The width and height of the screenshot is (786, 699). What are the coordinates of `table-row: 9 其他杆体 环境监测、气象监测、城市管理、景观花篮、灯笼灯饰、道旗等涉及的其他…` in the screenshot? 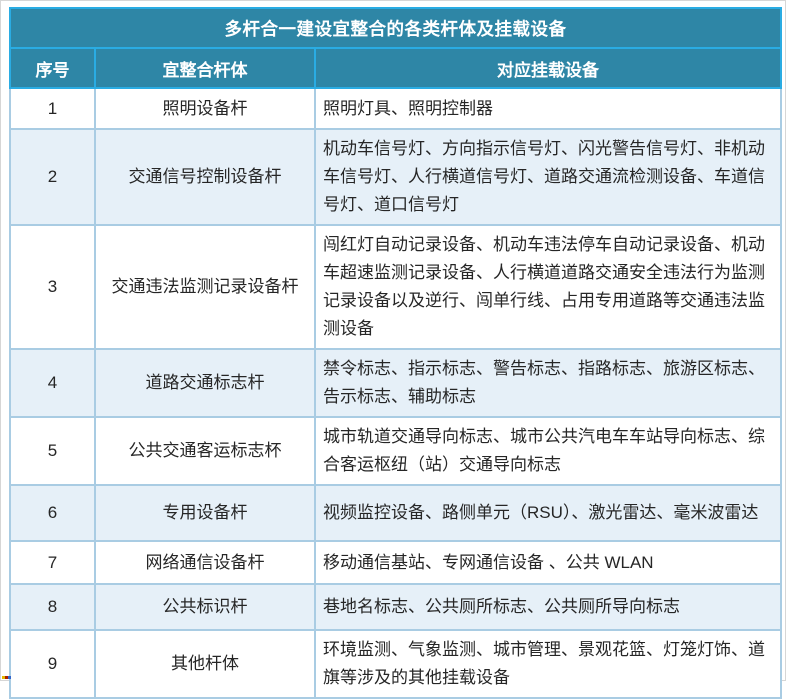 It's located at (396, 664).